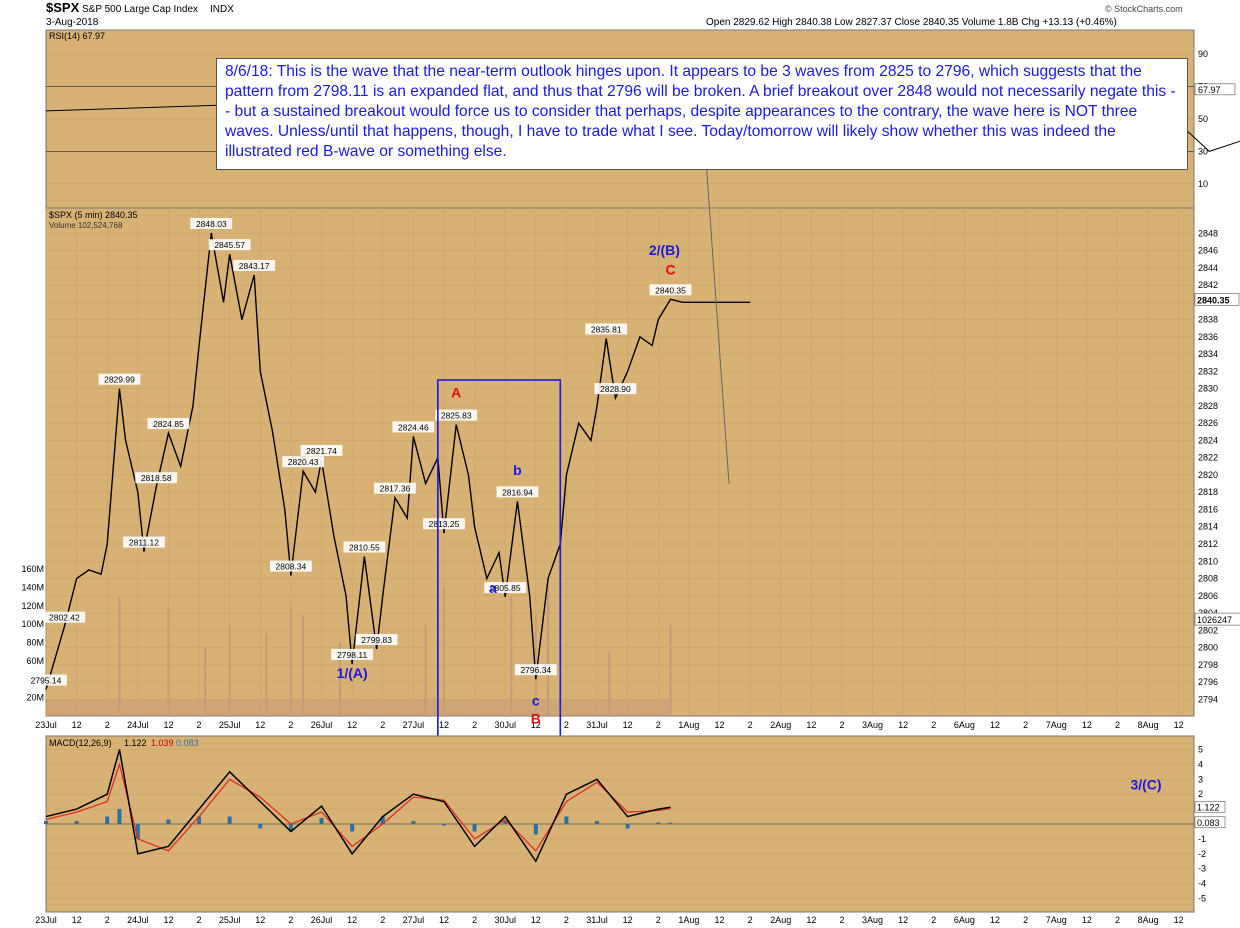  What do you see at coordinates (1056, 725) in the screenshot?
I see `price-x-tick: 7Aug` at bounding box center [1056, 725].